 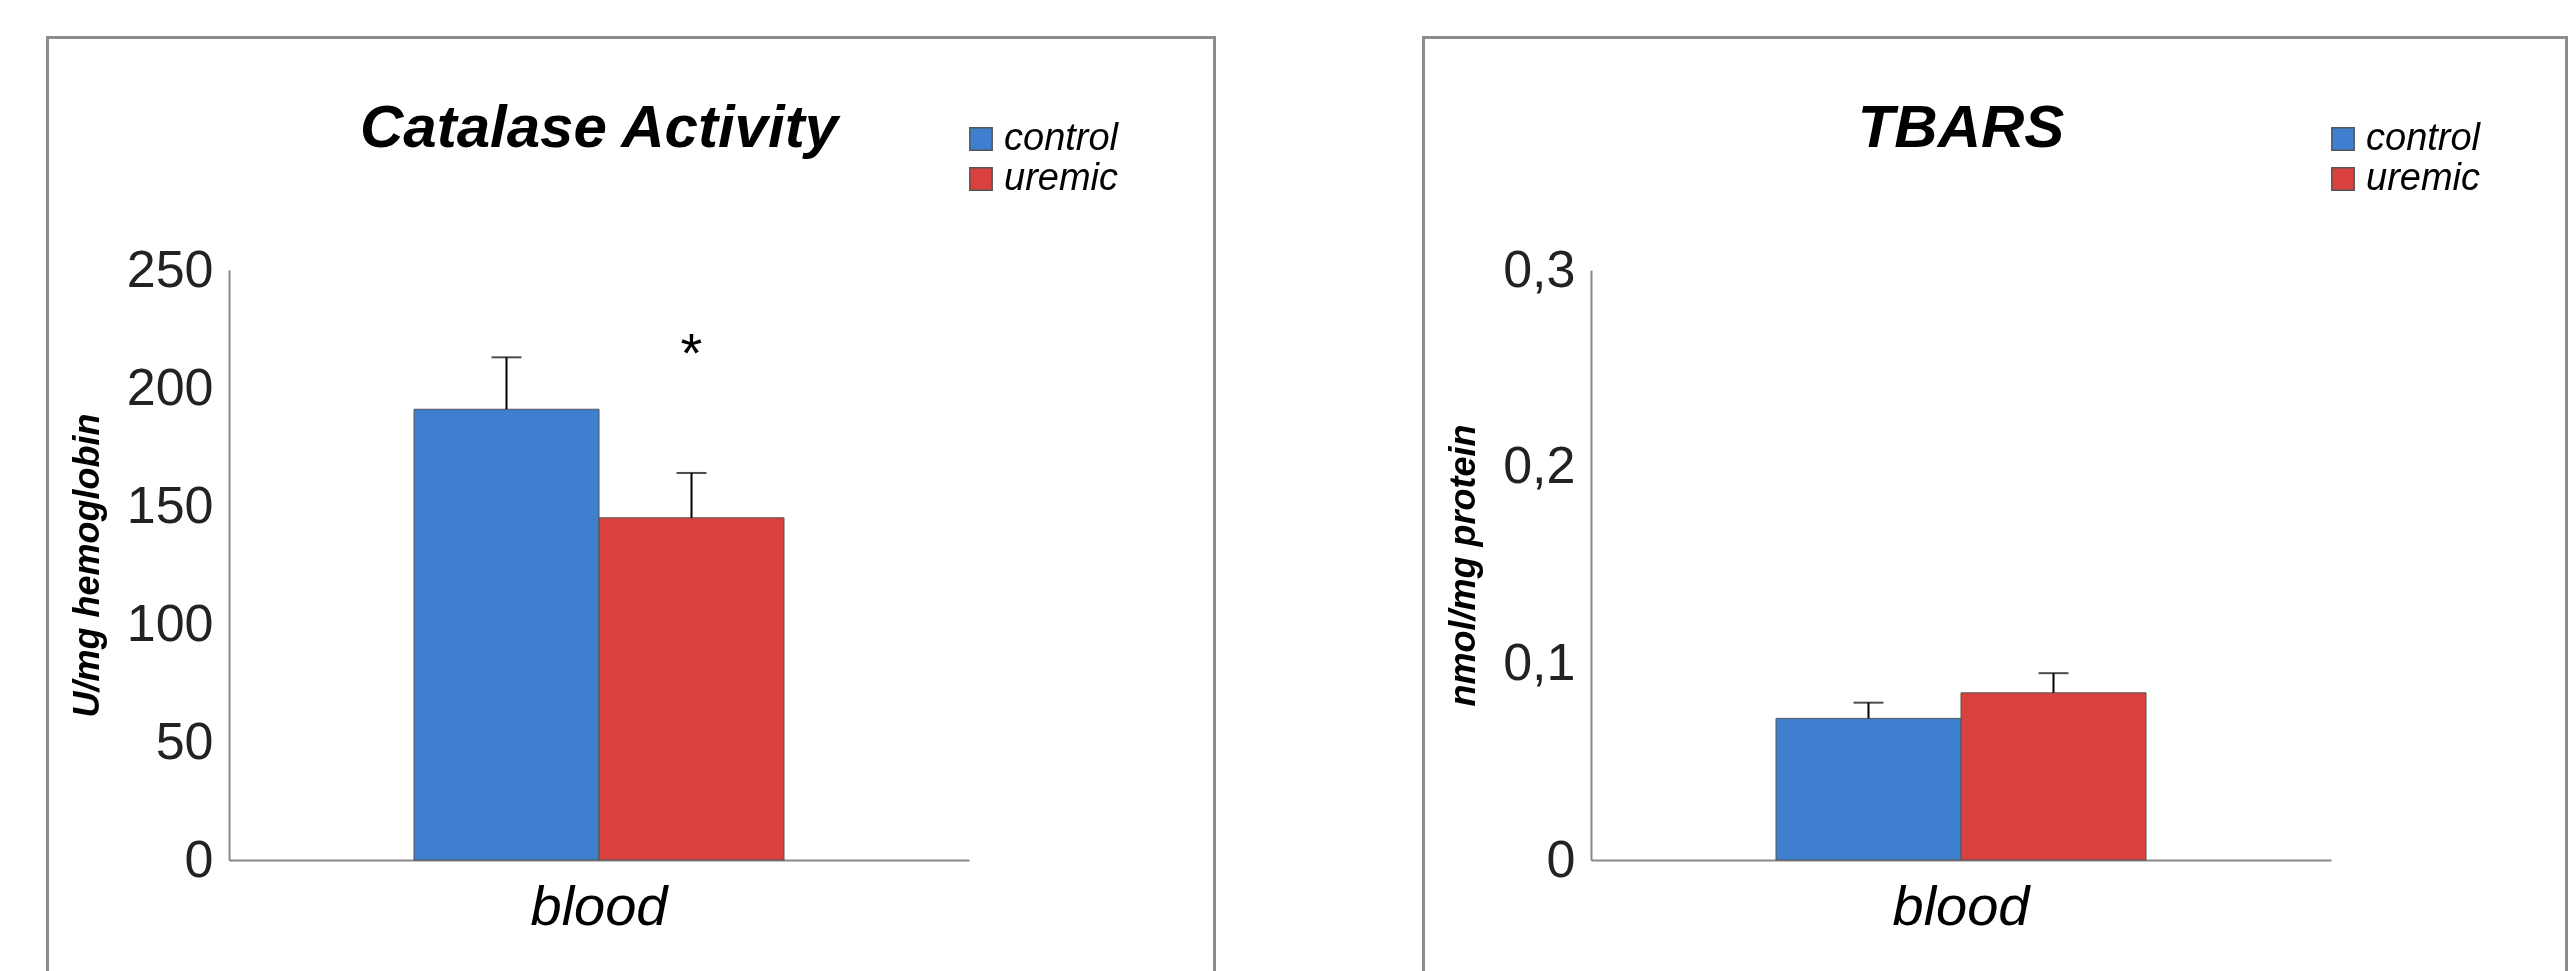 I want to click on chart-title: TBARS, so click(x=1961, y=126).